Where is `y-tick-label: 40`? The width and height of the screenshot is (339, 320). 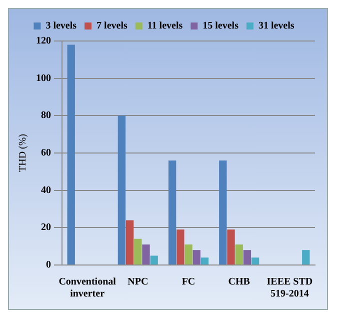
y-tick-label: 40 is located at coordinates (46, 190).